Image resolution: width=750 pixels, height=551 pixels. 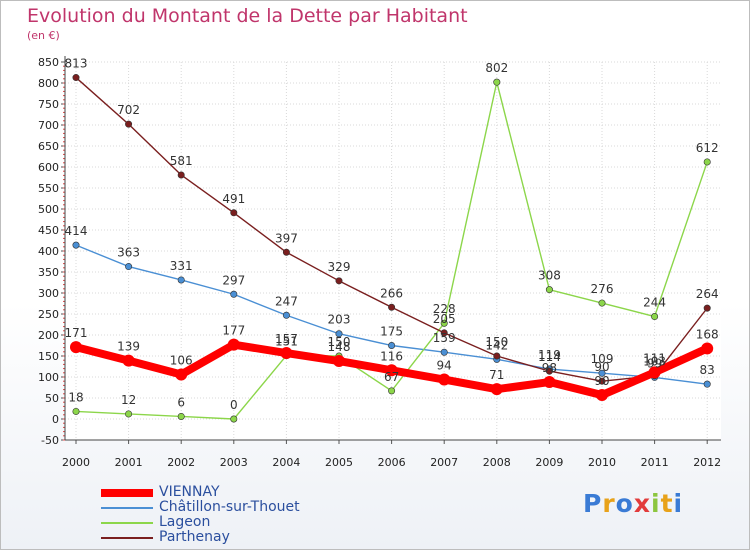 What do you see at coordinates (128, 110) in the screenshot?
I see `data-label: 702` at bounding box center [128, 110].